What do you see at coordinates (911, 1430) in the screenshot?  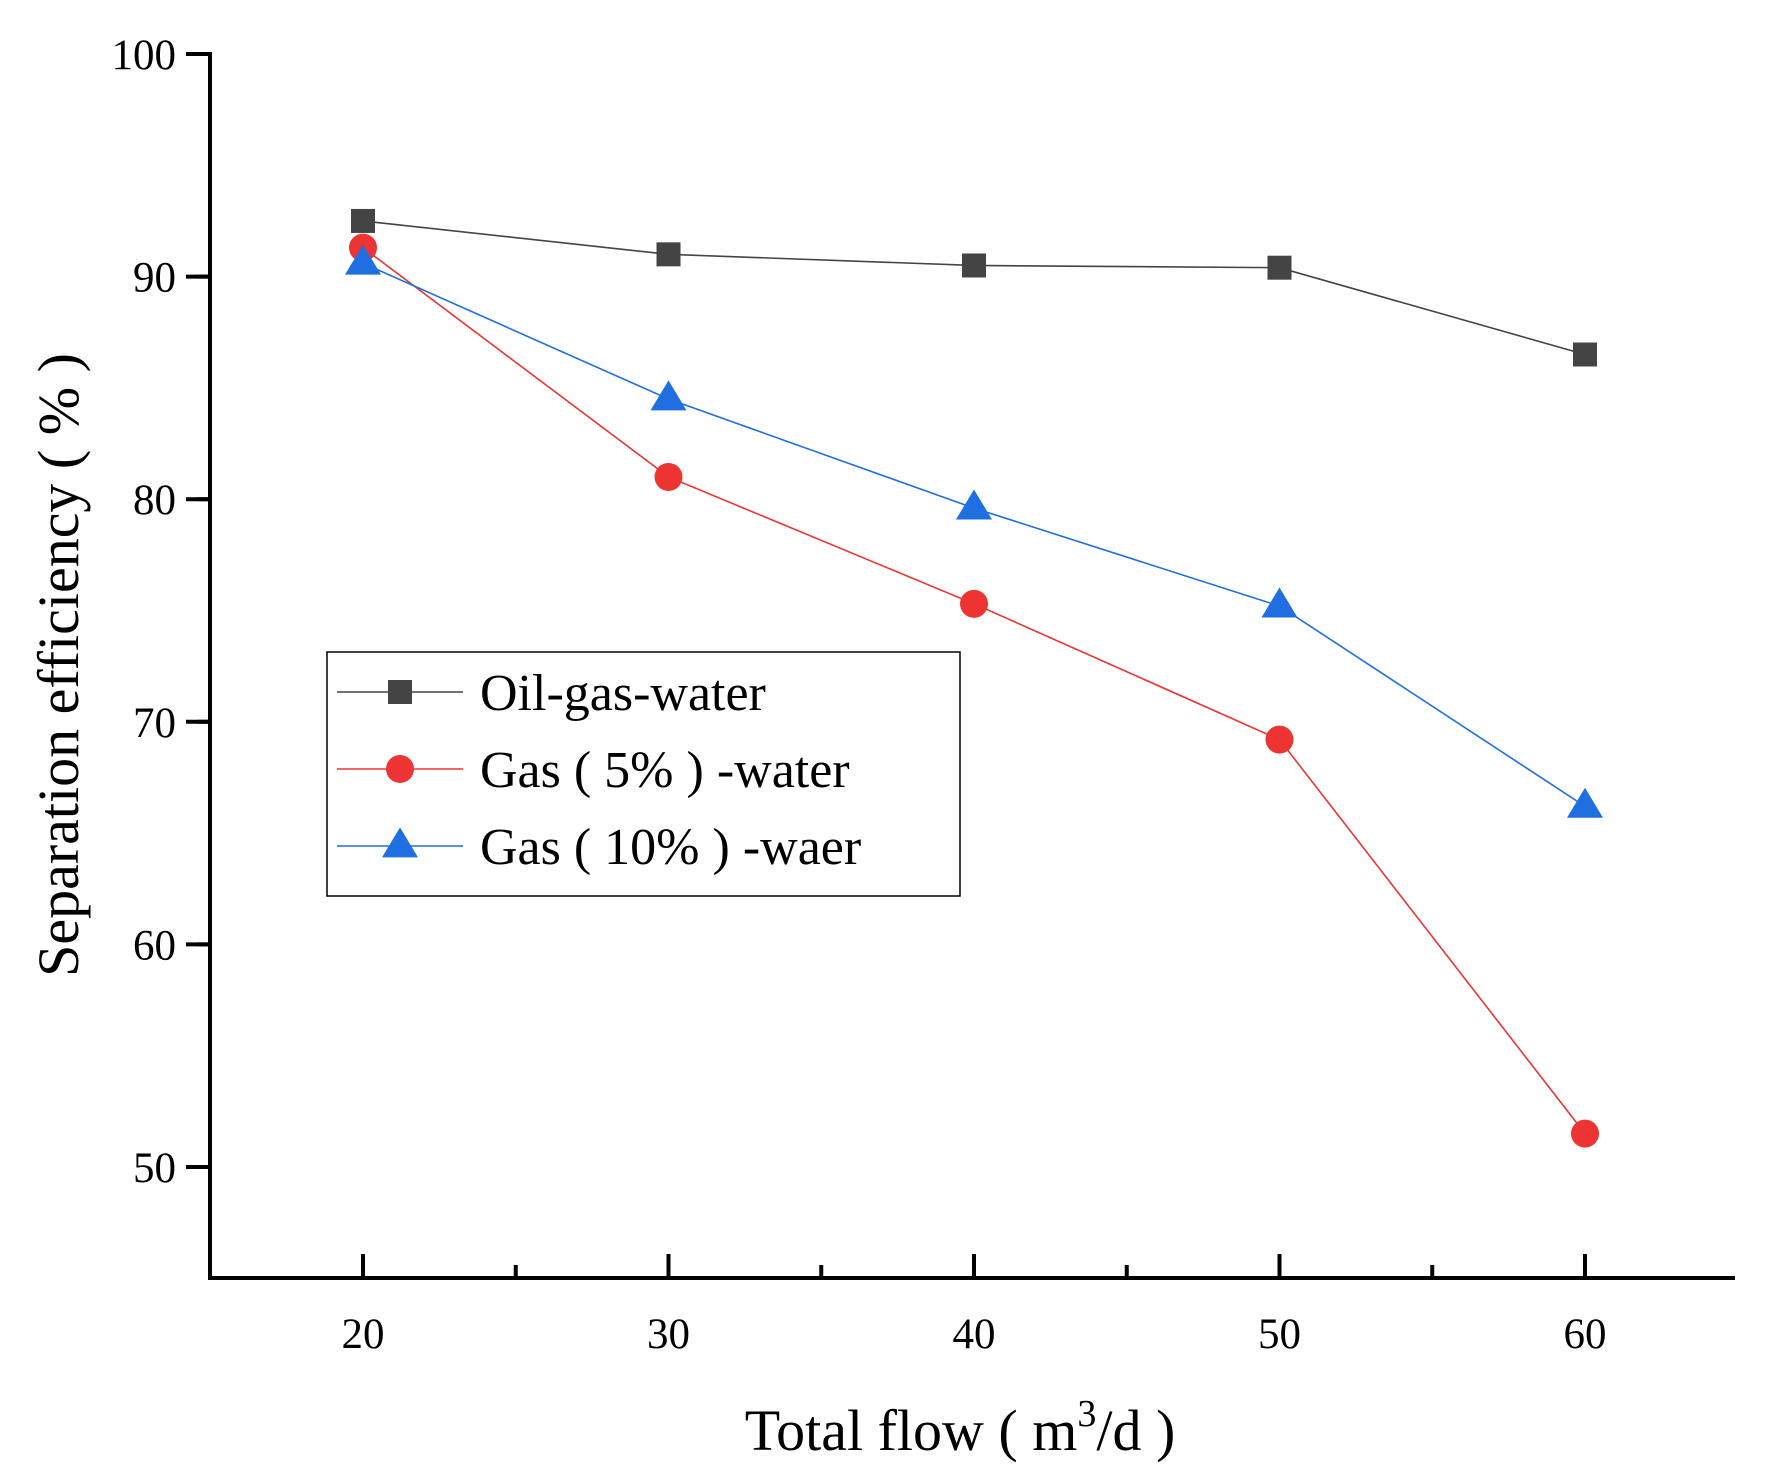 I see `x-axis-title-main: Total flow ( m` at bounding box center [911, 1430].